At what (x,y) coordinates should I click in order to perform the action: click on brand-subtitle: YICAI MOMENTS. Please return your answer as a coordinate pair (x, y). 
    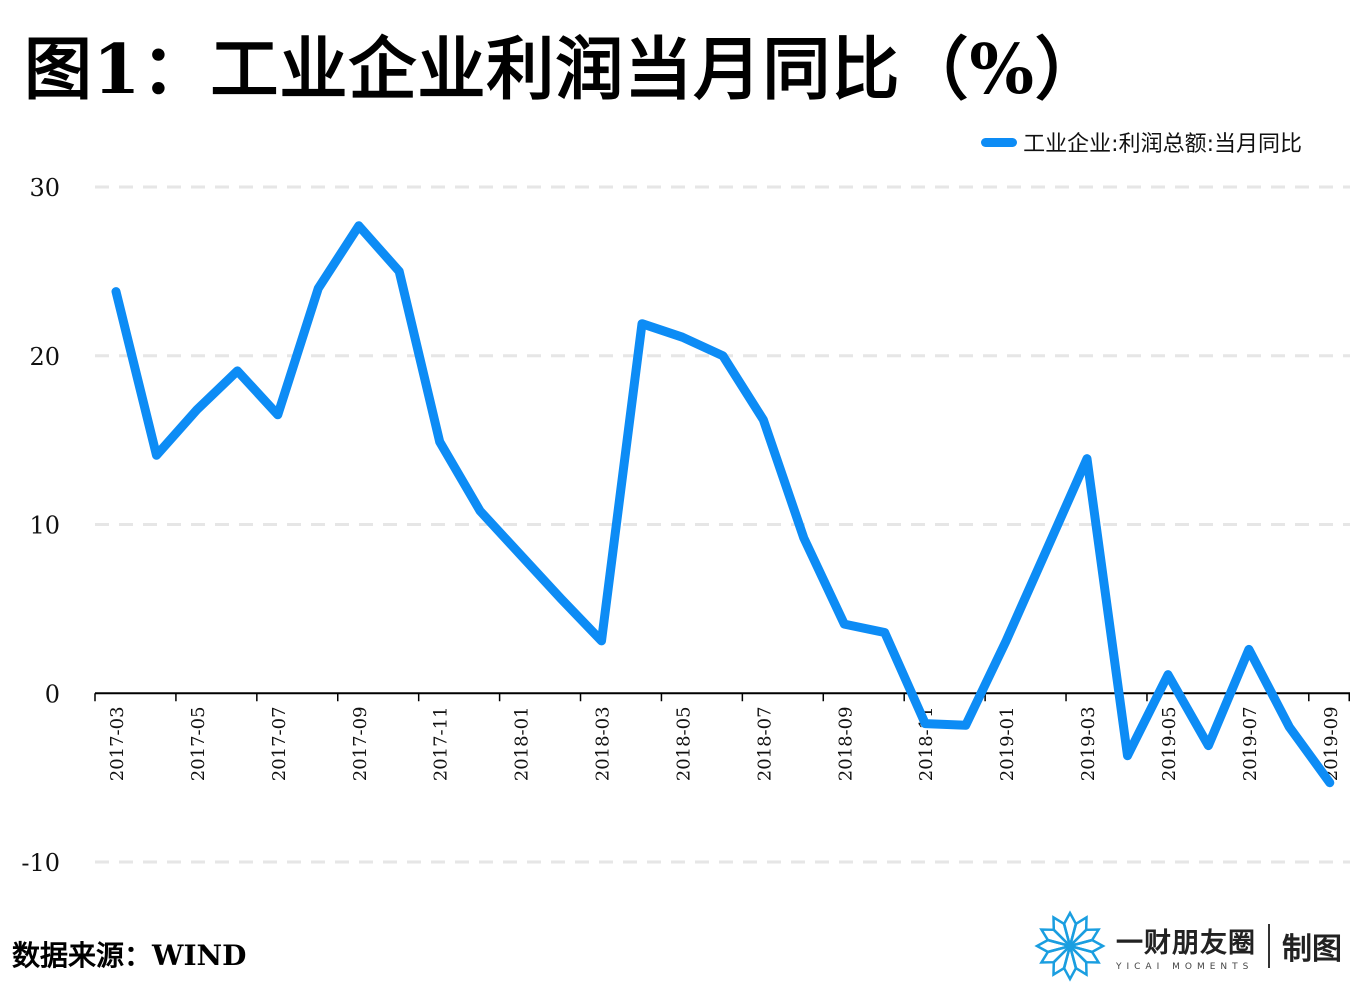
    Looking at the image, I should click on (1185, 966).